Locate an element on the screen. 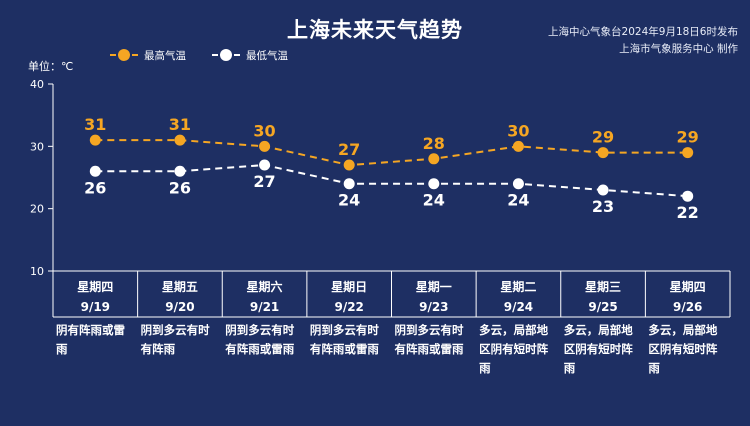  x-weekday-label: 星期三 is located at coordinates (603, 286).